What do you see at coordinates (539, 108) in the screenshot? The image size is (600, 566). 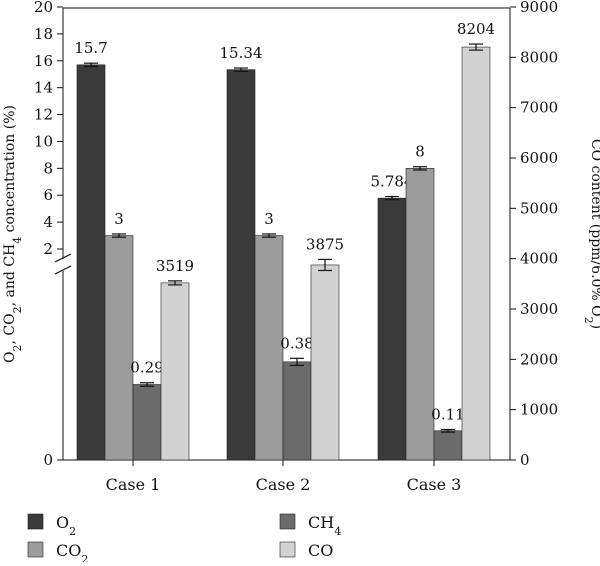 I see `right-tick-label: 7000` at bounding box center [539, 108].